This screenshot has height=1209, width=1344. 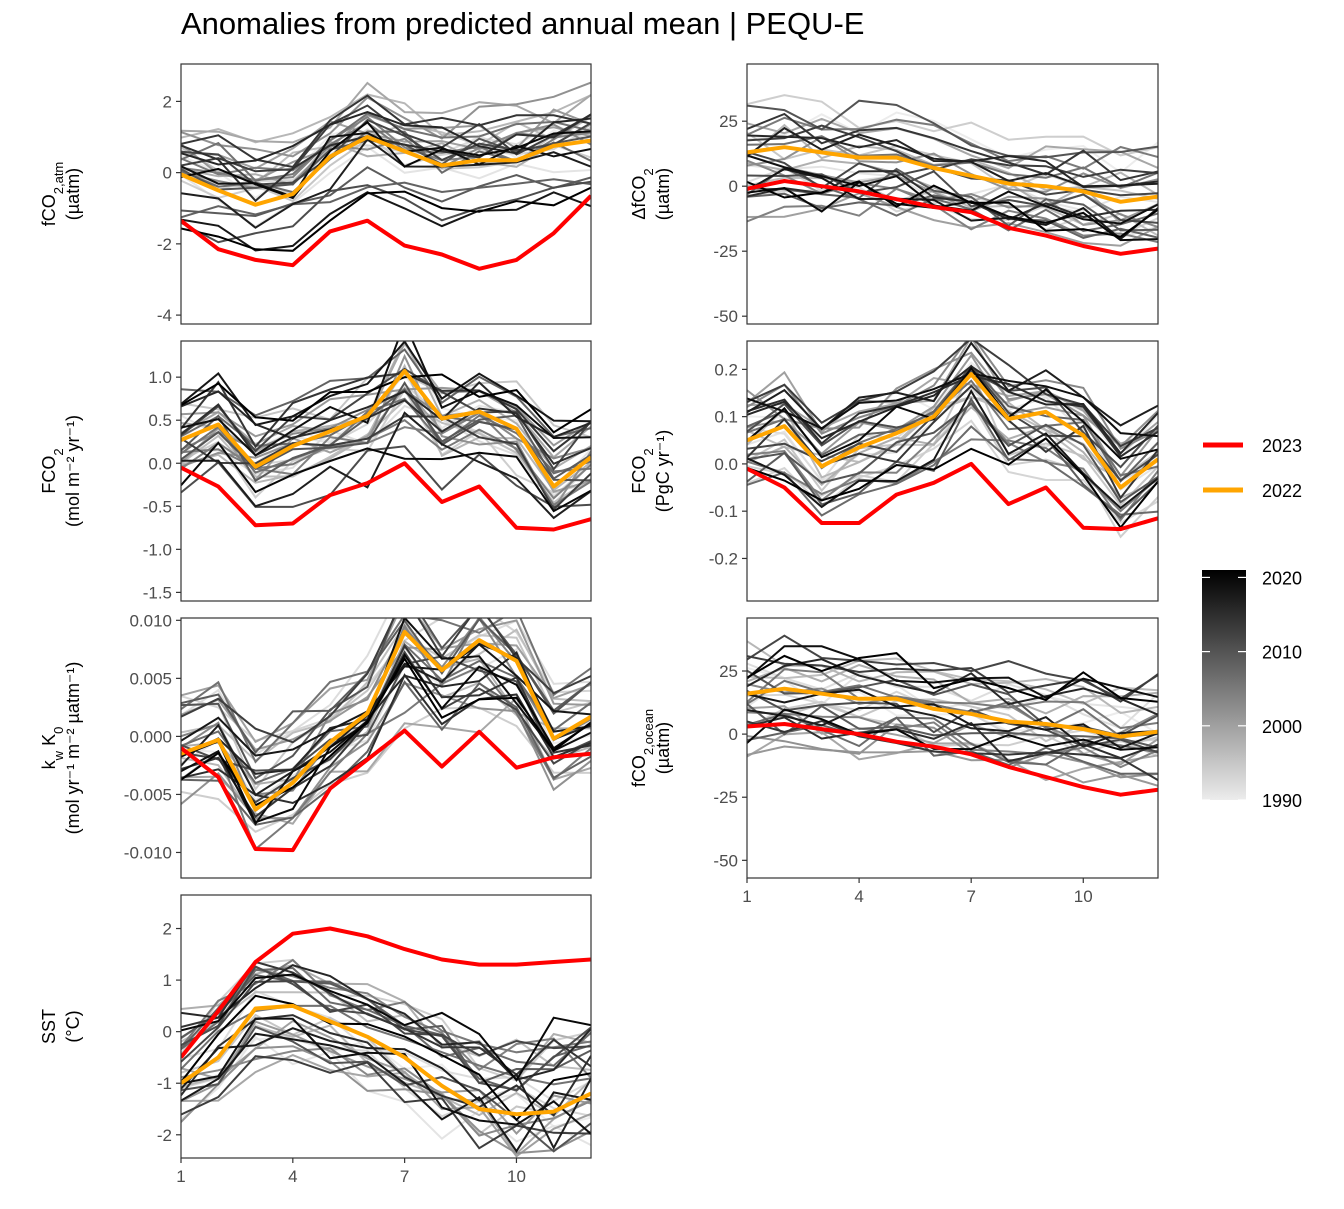 What do you see at coordinates (726, 464) in the screenshot?
I see `y-tick-label: 0.0` at bounding box center [726, 464].